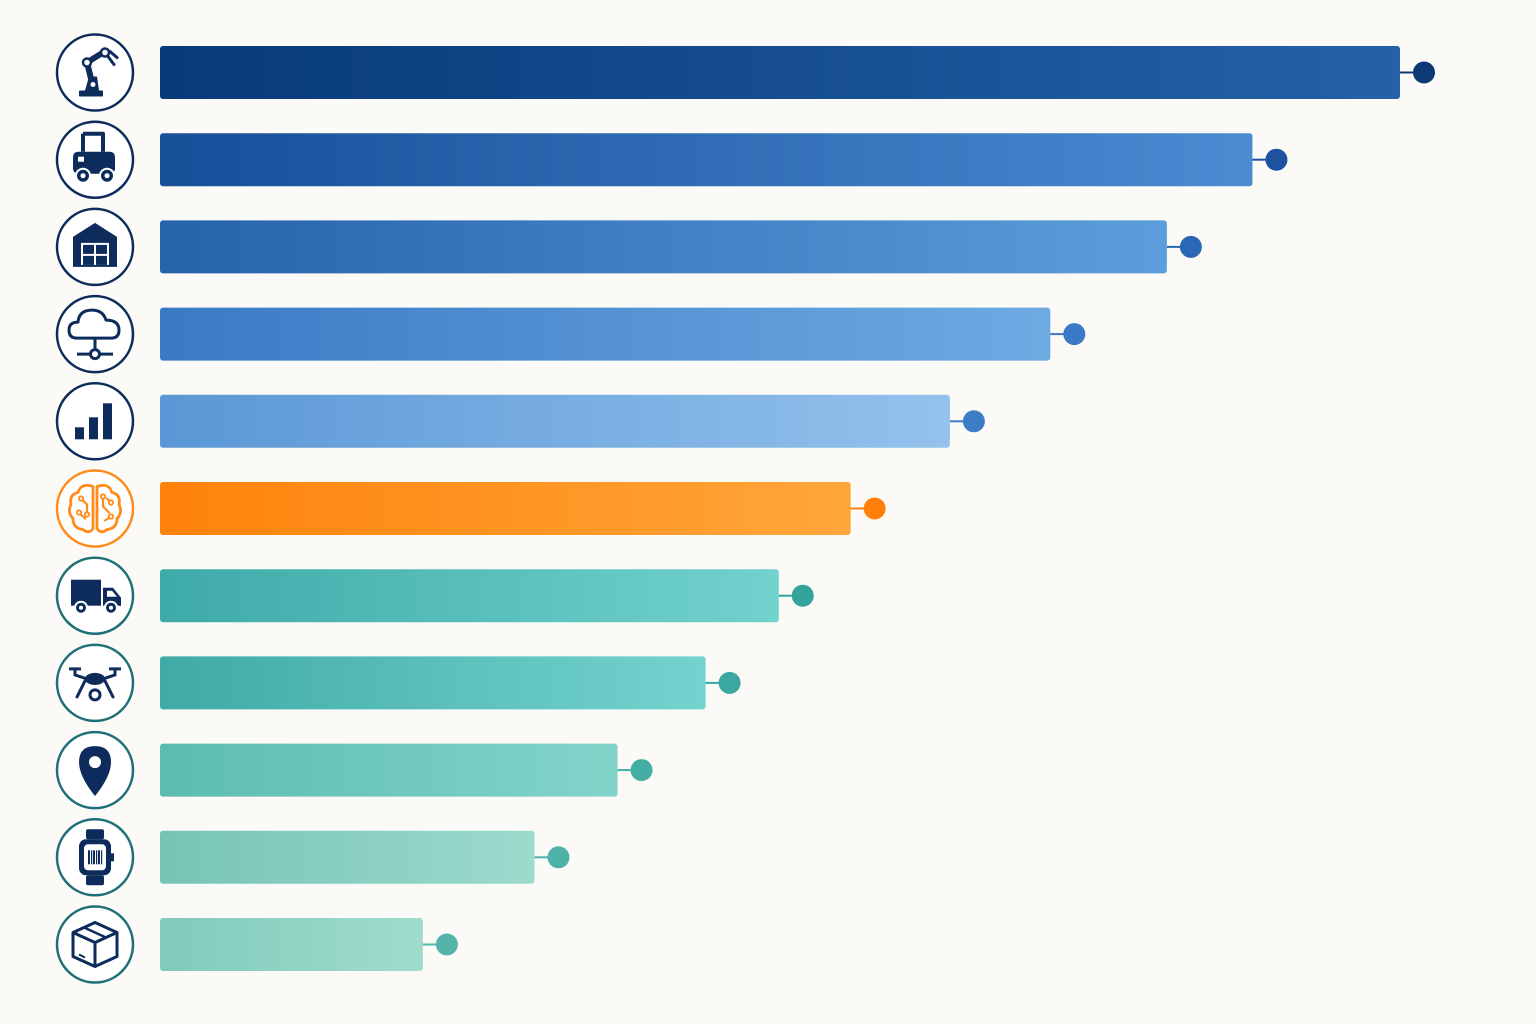 The height and width of the screenshot is (1024, 1536). What do you see at coordinates (95, 334) in the screenshot?
I see `cloud-network-icon` at bounding box center [95, 334].